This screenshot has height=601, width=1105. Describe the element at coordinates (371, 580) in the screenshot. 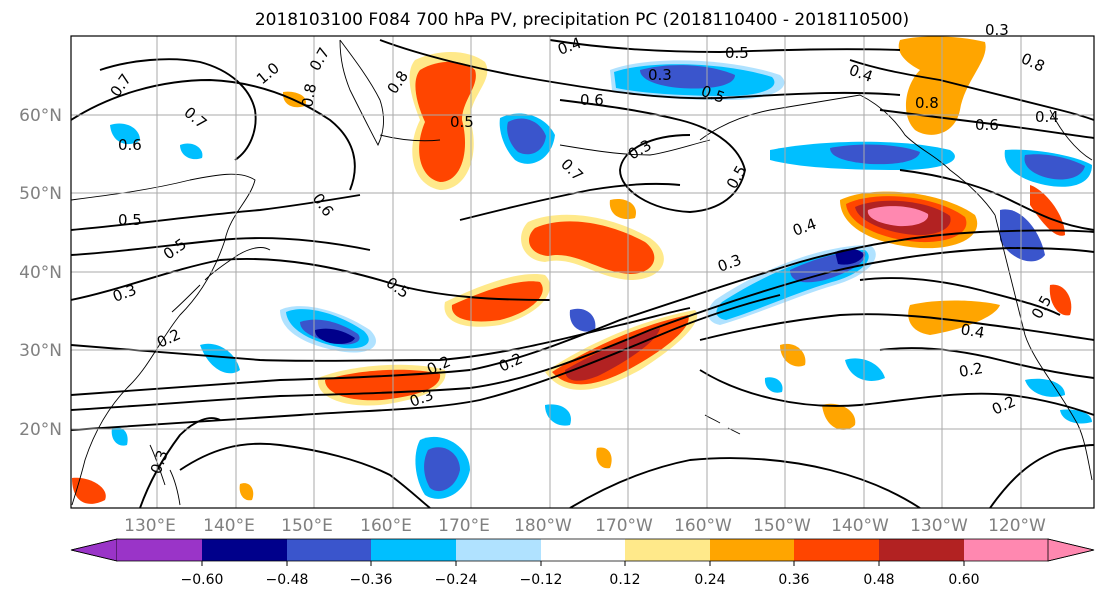

I see `colorbar-tick-label: −0.36` at that location.